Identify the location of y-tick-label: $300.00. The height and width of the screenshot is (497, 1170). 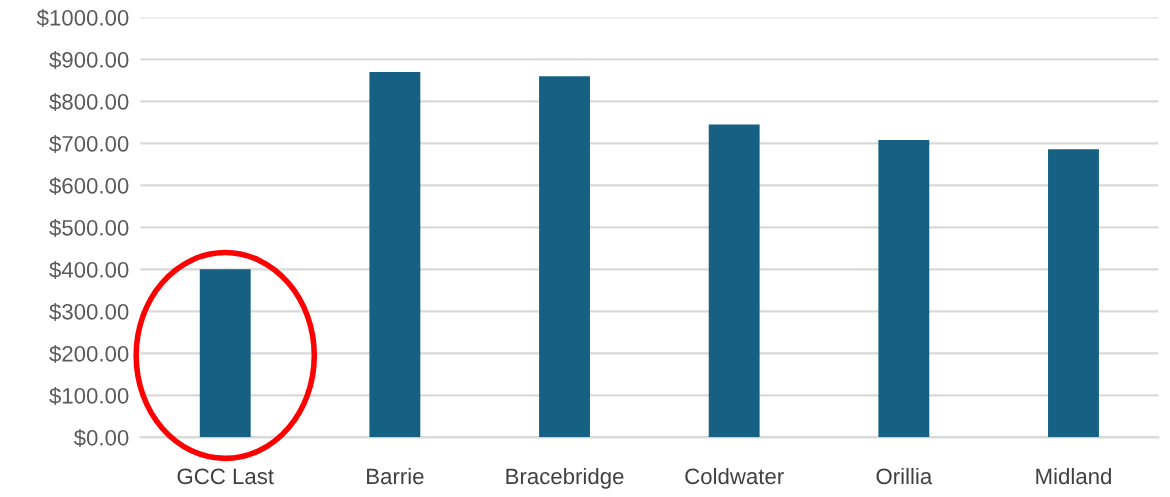
(89, 311).